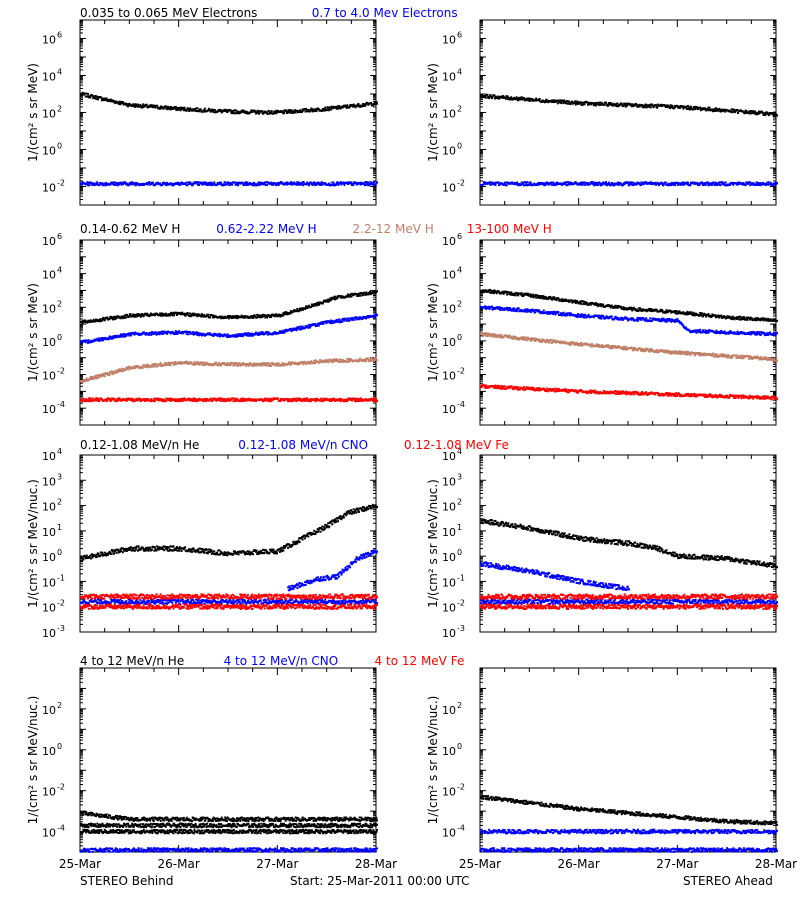 This screenshot has width=800, height=900. I want to click on y-tick-label-exponent: -4, so click(61, 404).